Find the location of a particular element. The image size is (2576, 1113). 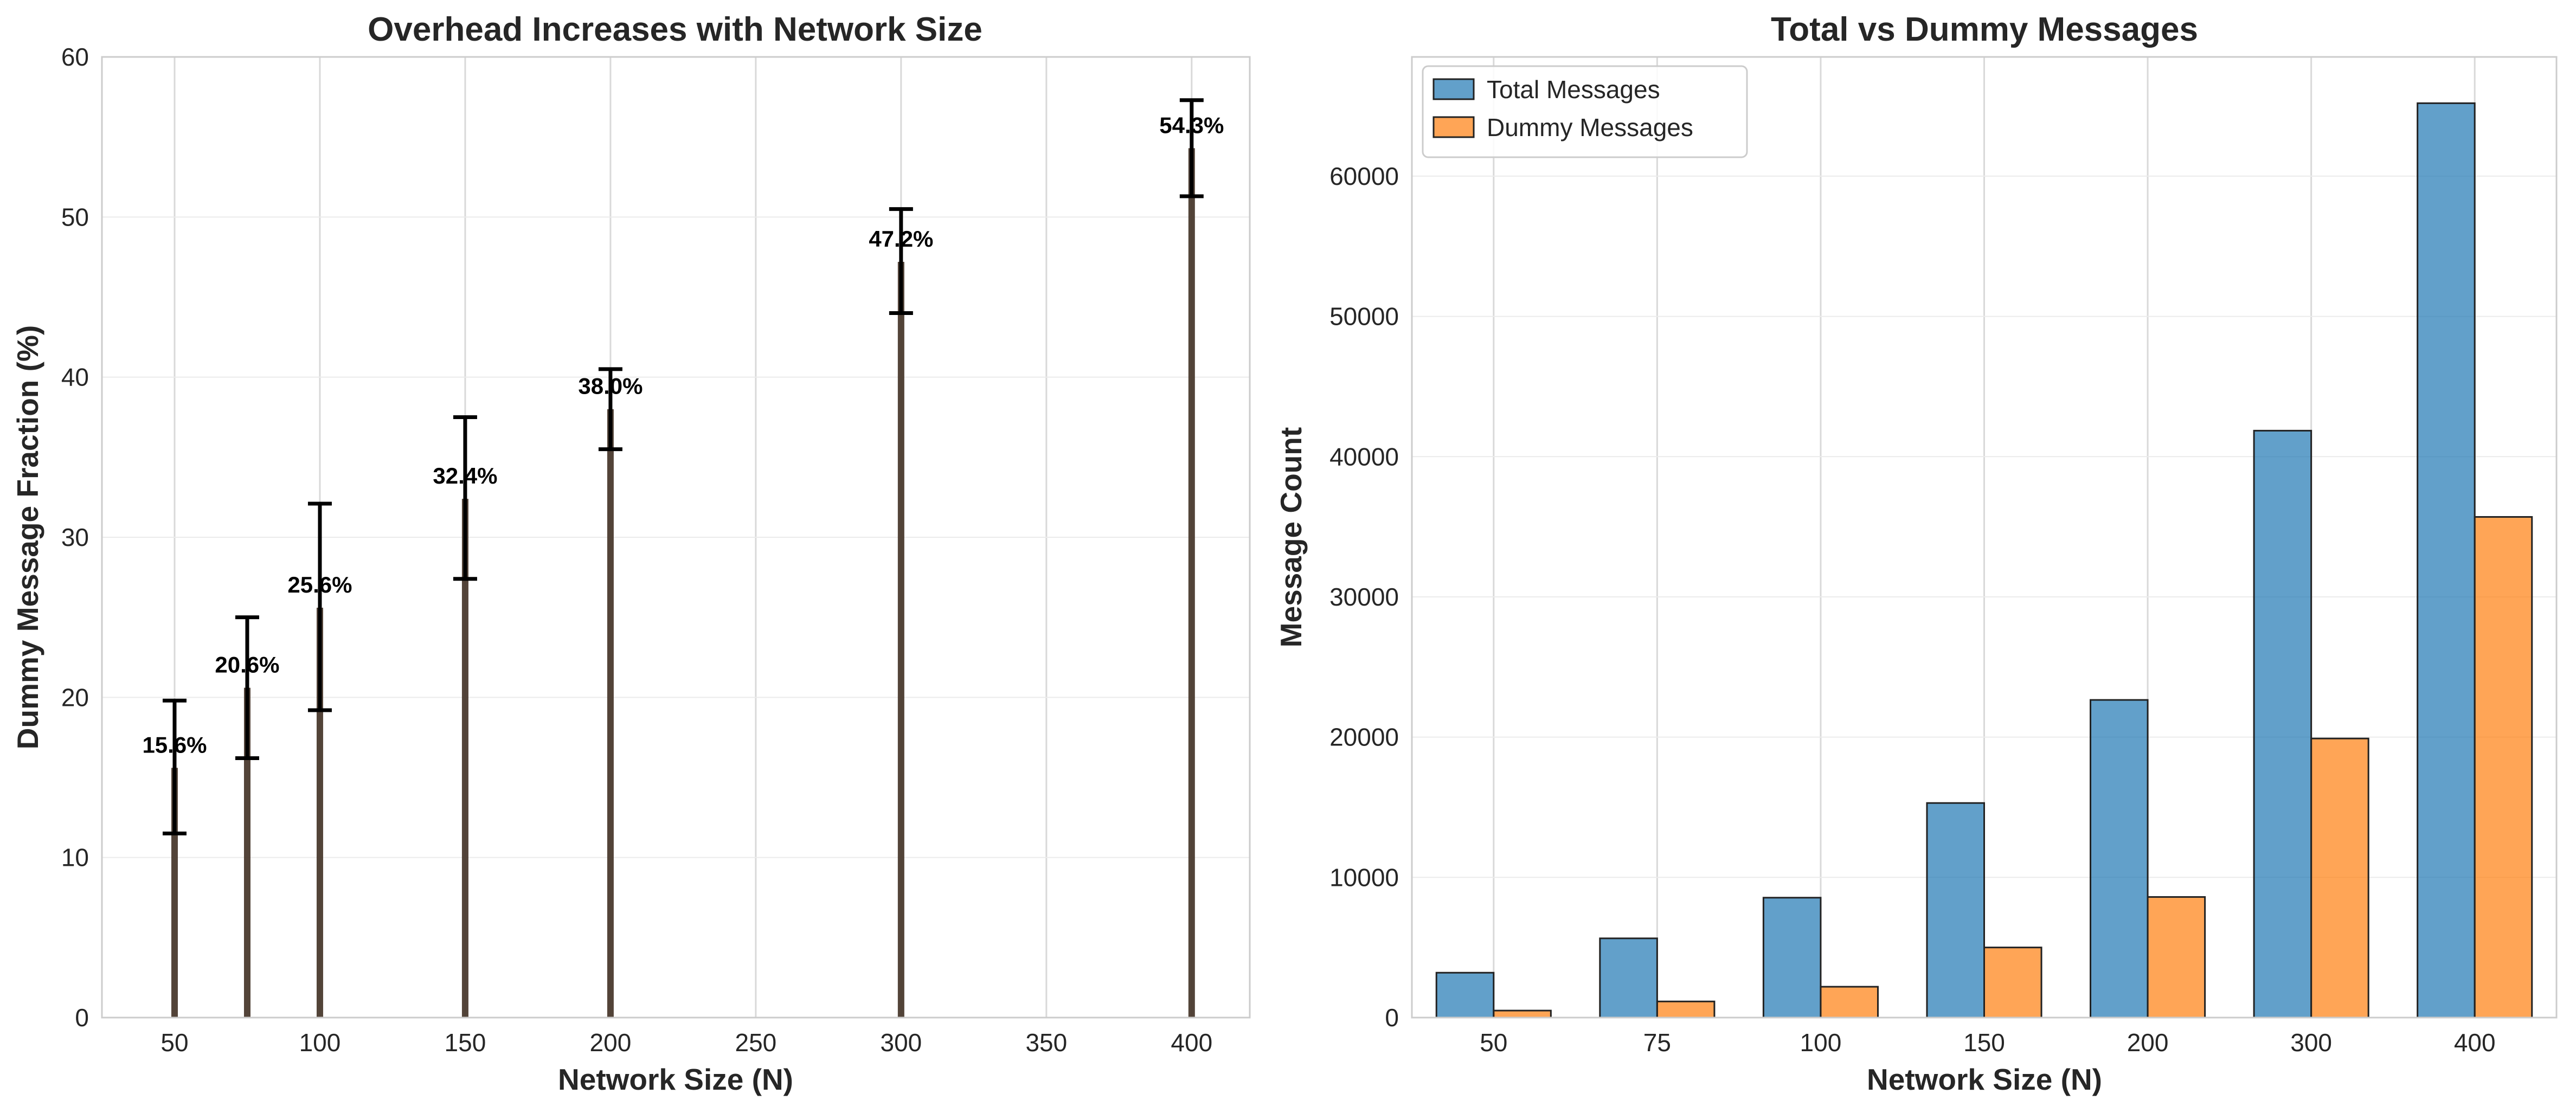

data-label: 32.4% is located at coordinates (465, 475).